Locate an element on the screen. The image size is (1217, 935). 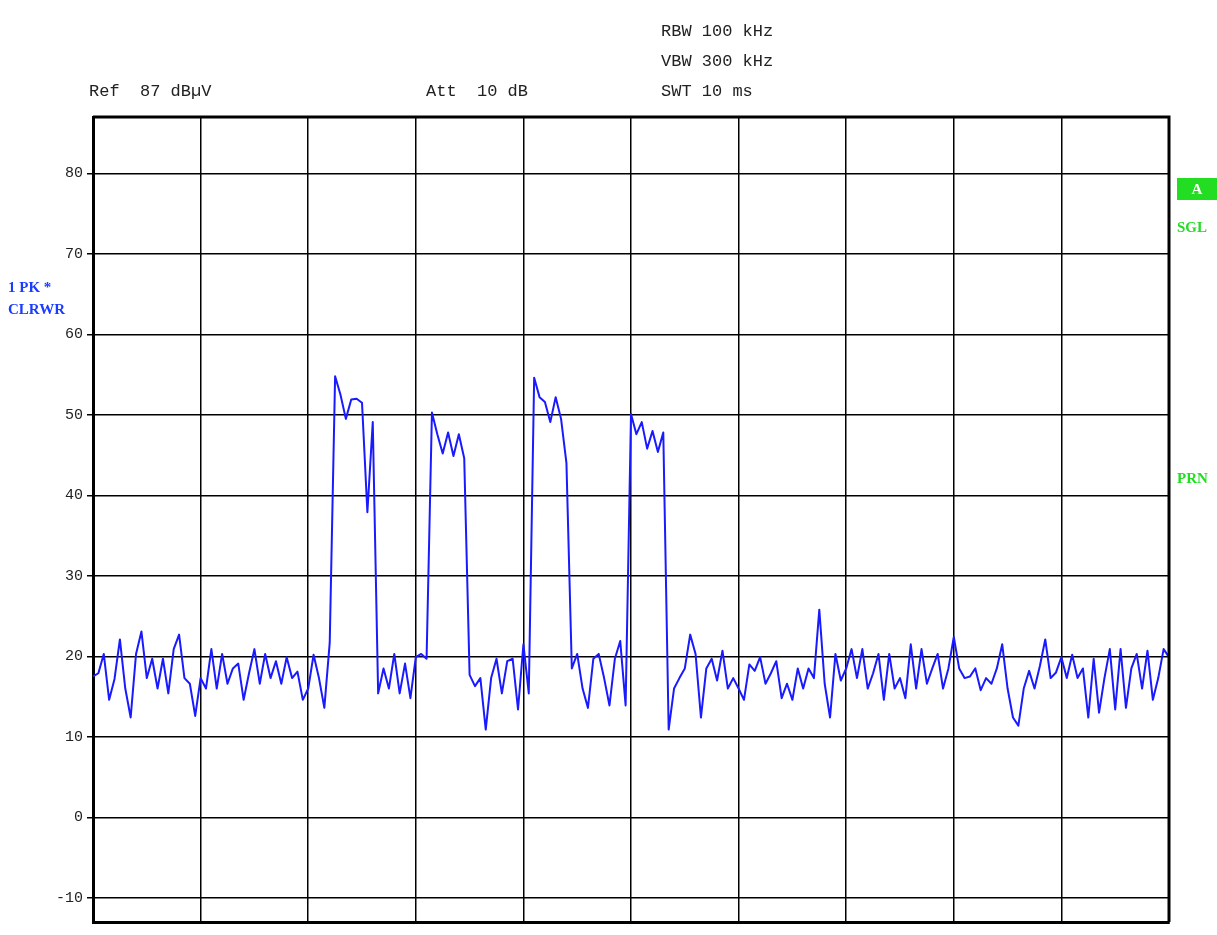
y-tick-label: 70 is located at coordinates (73, 254).